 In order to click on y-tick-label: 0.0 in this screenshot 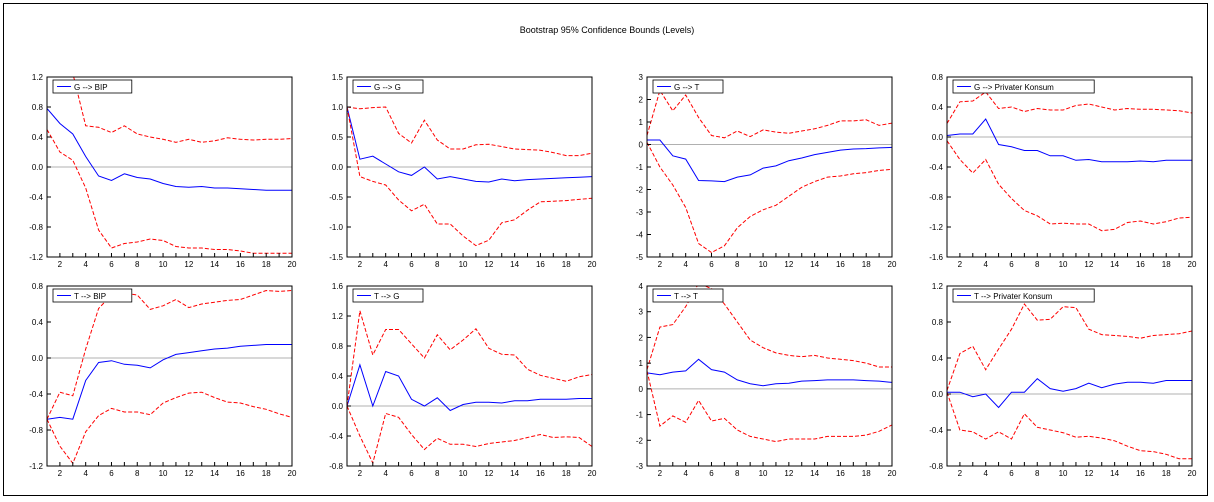, I will do `click(938, 137)`.